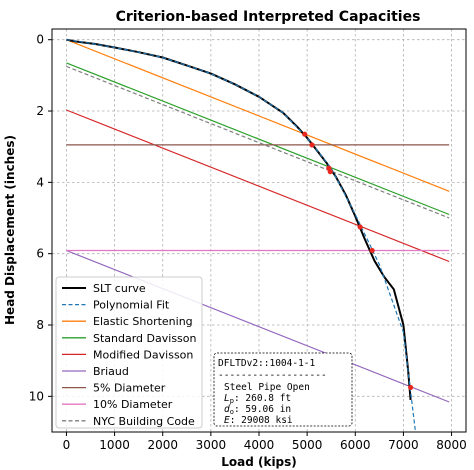 The width and height of the screenshot is (474, 470). What do you see at coordinates (259, 445) in the screenshot?
I see `x-tick-label: 4000` at bounding box center [259, 445].